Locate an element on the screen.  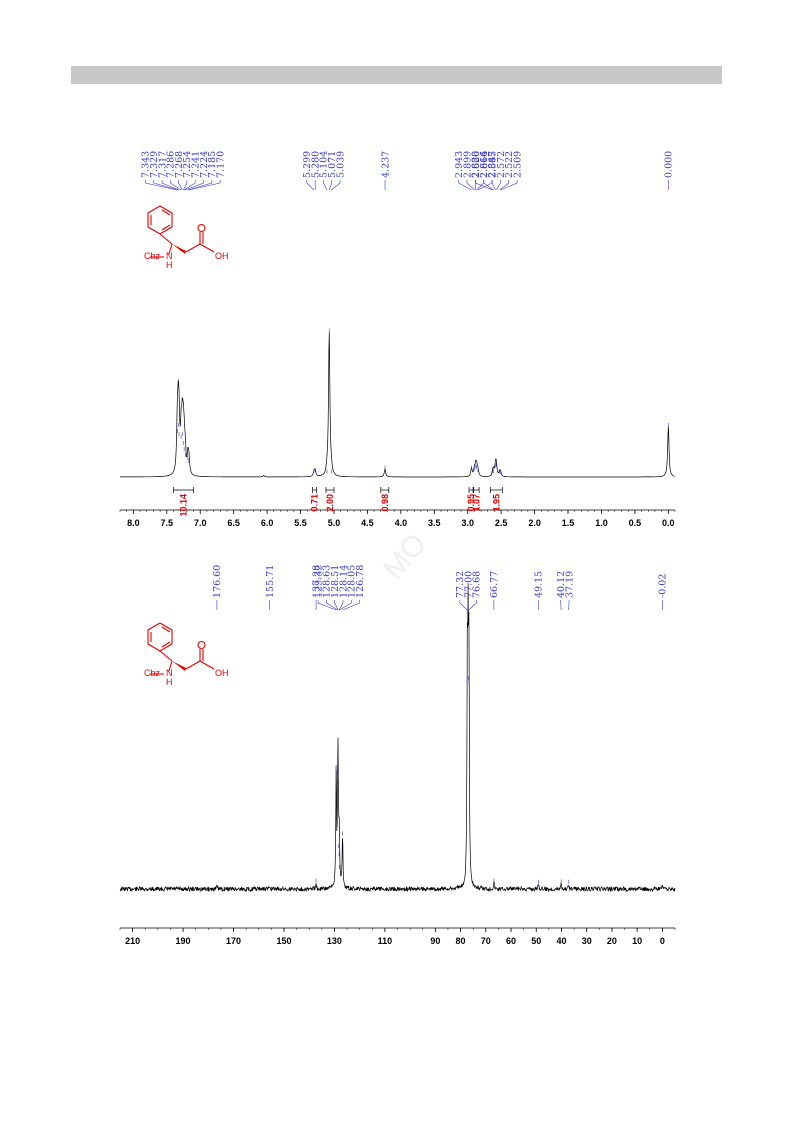
peak-label: 2.880 is located at coordinates (476, 164).